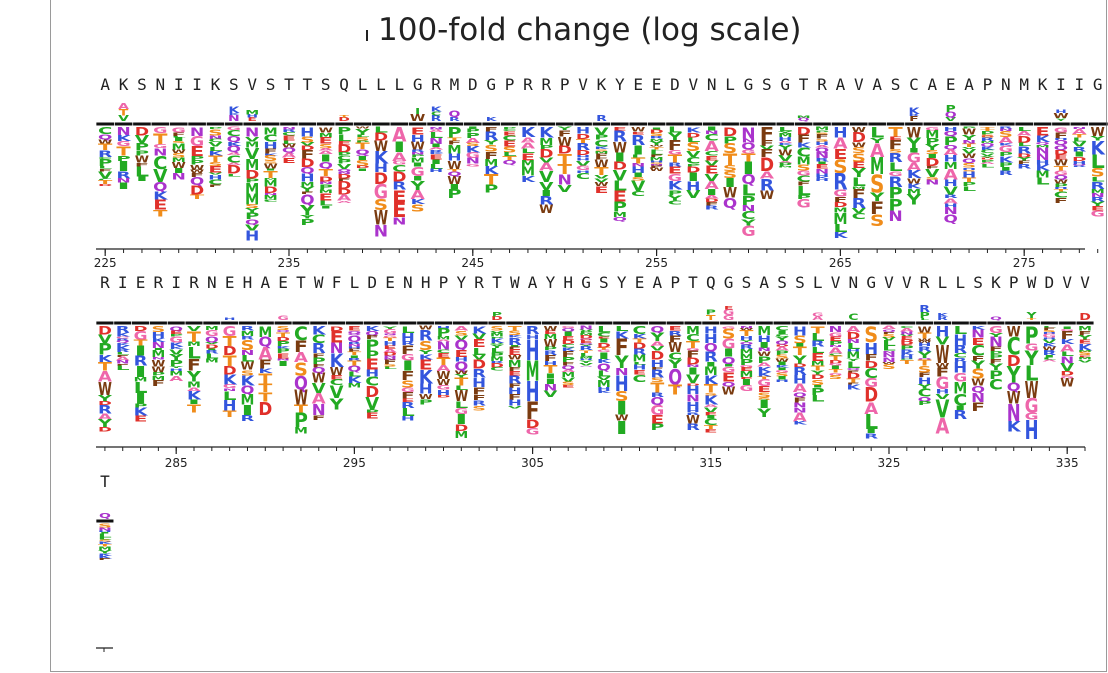  Describe the element at coordinates (515, 282) in the screenshot. I see `wildtype-residue: W` at that location.